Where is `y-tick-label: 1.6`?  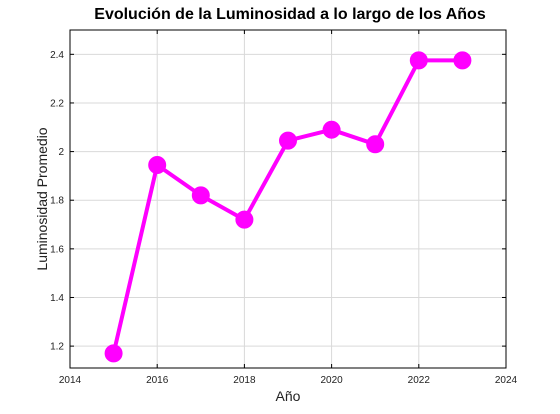 y-tick-label: 1.6 is located at coordinates (57, 249).